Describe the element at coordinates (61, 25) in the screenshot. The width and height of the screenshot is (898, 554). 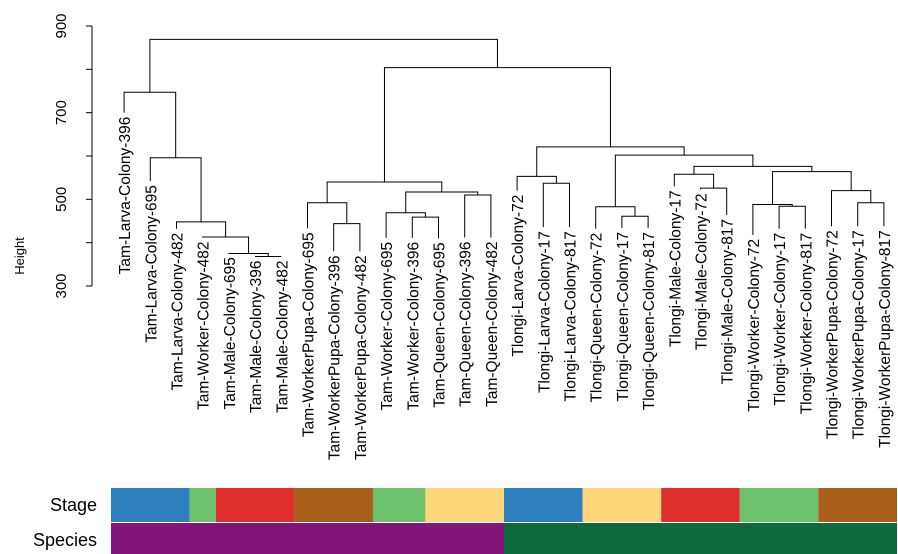
I see `y-tick-label: 900` at that location.